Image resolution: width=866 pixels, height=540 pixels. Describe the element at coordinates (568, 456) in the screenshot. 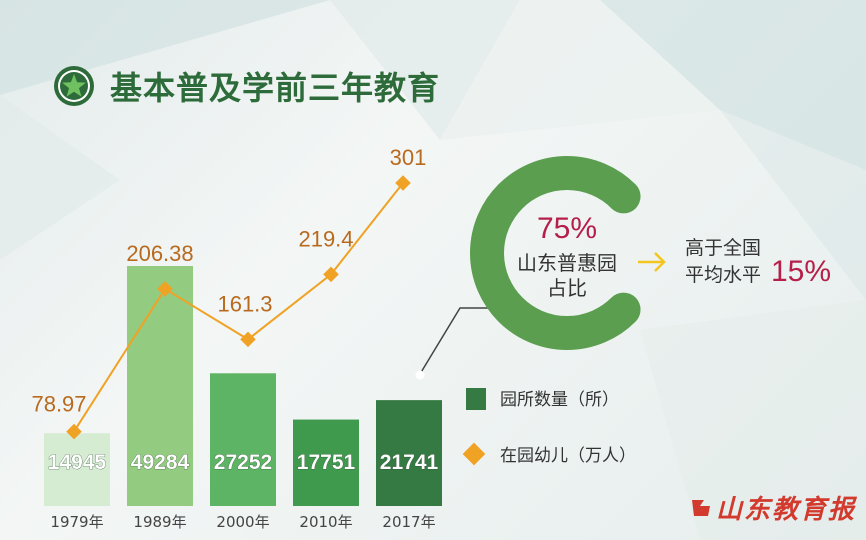

I see `legend-line-label: 在园幼儿（万人）` at that location.